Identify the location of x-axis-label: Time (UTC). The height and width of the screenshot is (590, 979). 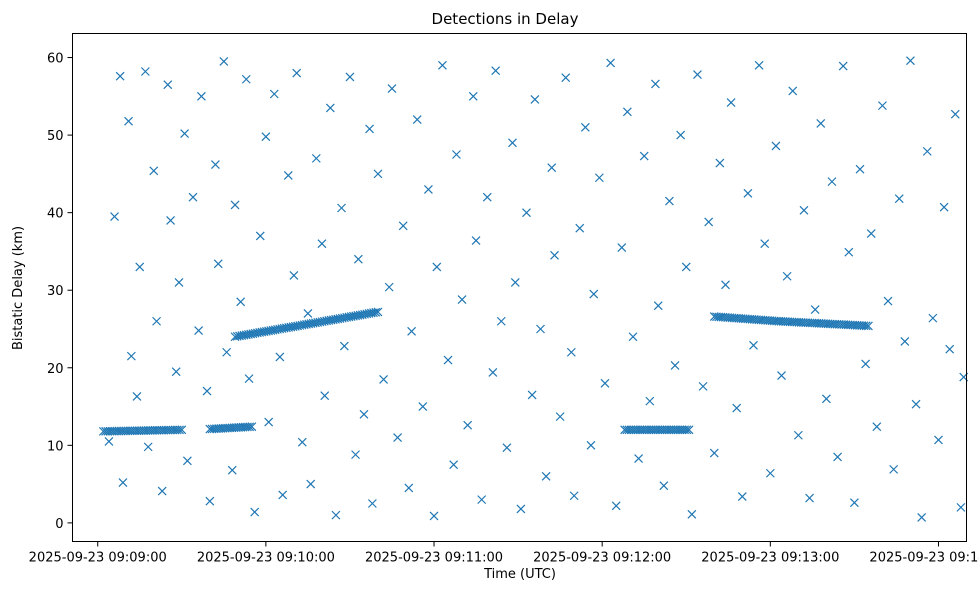
(519, 574).